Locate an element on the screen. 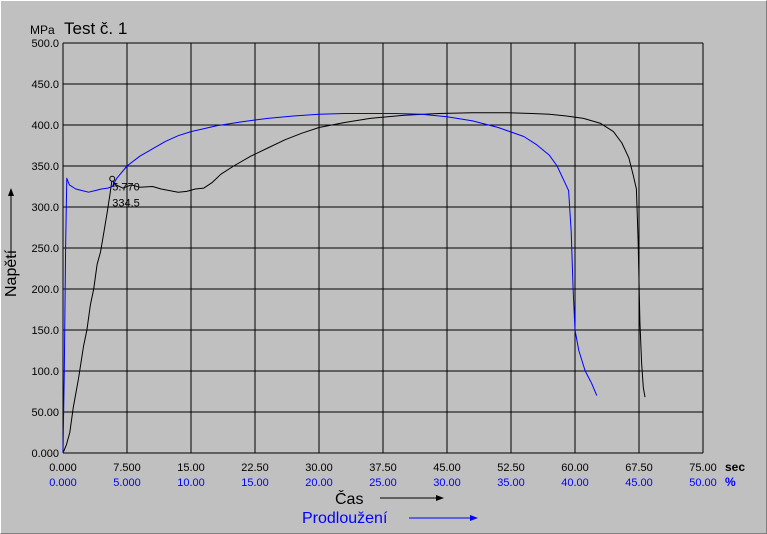  x-tick-label-secondary: 30.00 is located at coordinates (447, 483).